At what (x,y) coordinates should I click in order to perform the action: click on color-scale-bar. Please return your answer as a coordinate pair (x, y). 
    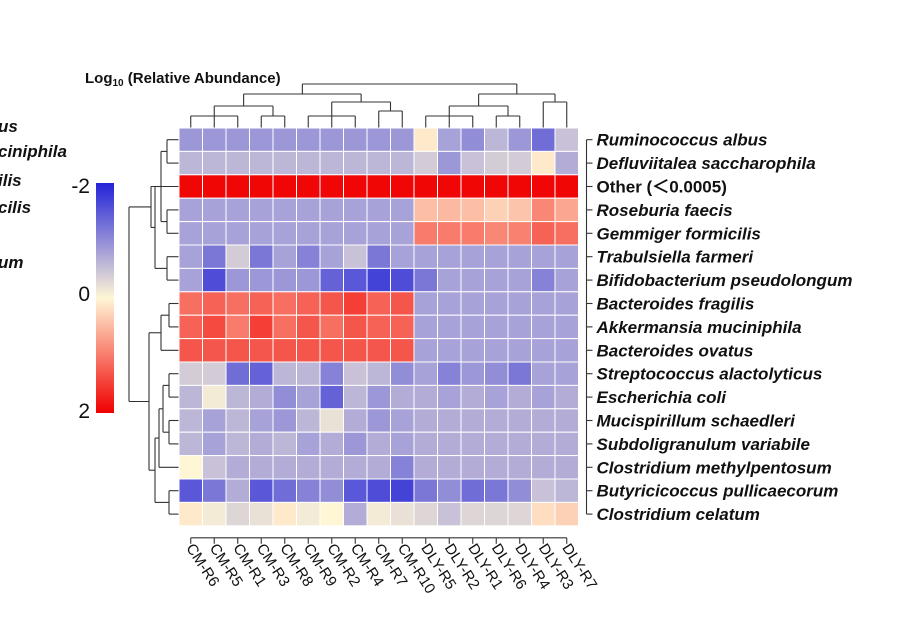
    Looking at the image, I should click on (105, 298).